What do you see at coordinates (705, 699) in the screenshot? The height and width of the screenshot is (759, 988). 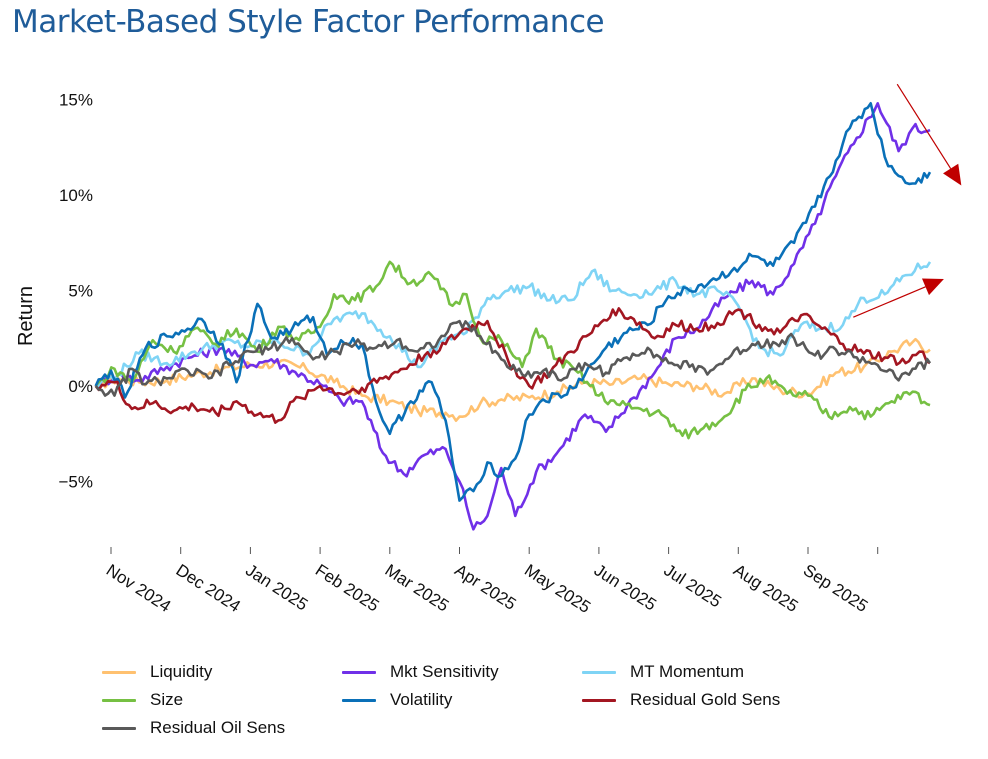 I see `legend-label: Residual Gold Sens` at bounding box center [705, 699].